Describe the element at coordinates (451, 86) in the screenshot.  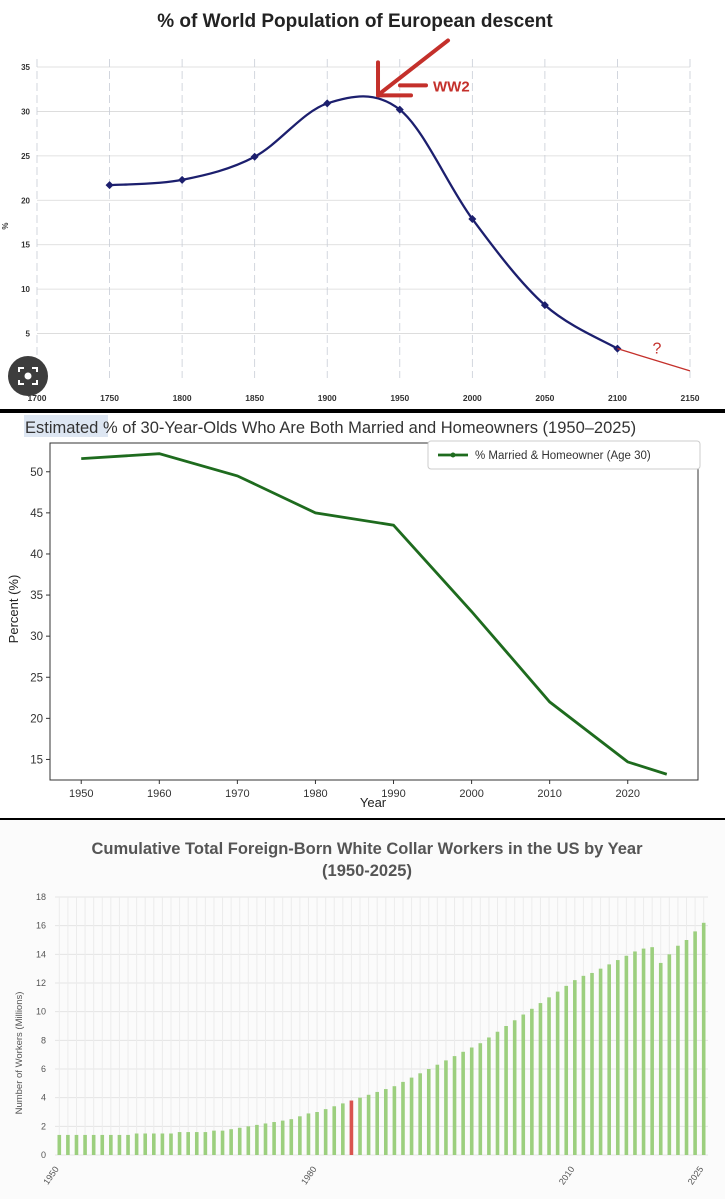
I see `ww2-annotation: WW2` at that location.